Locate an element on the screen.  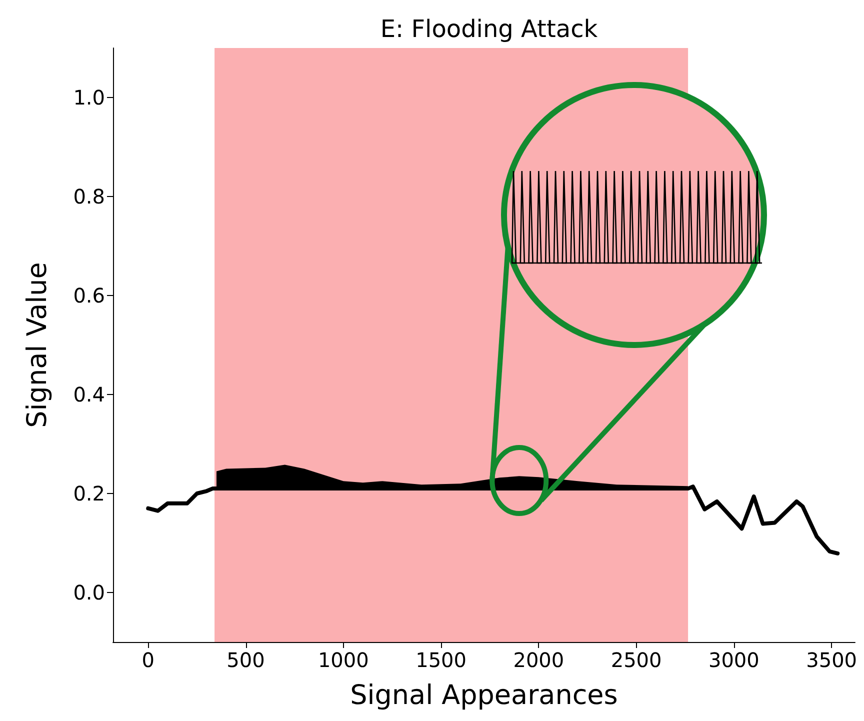
x-tick-label: 2000 is located at coordinates (538, 660).